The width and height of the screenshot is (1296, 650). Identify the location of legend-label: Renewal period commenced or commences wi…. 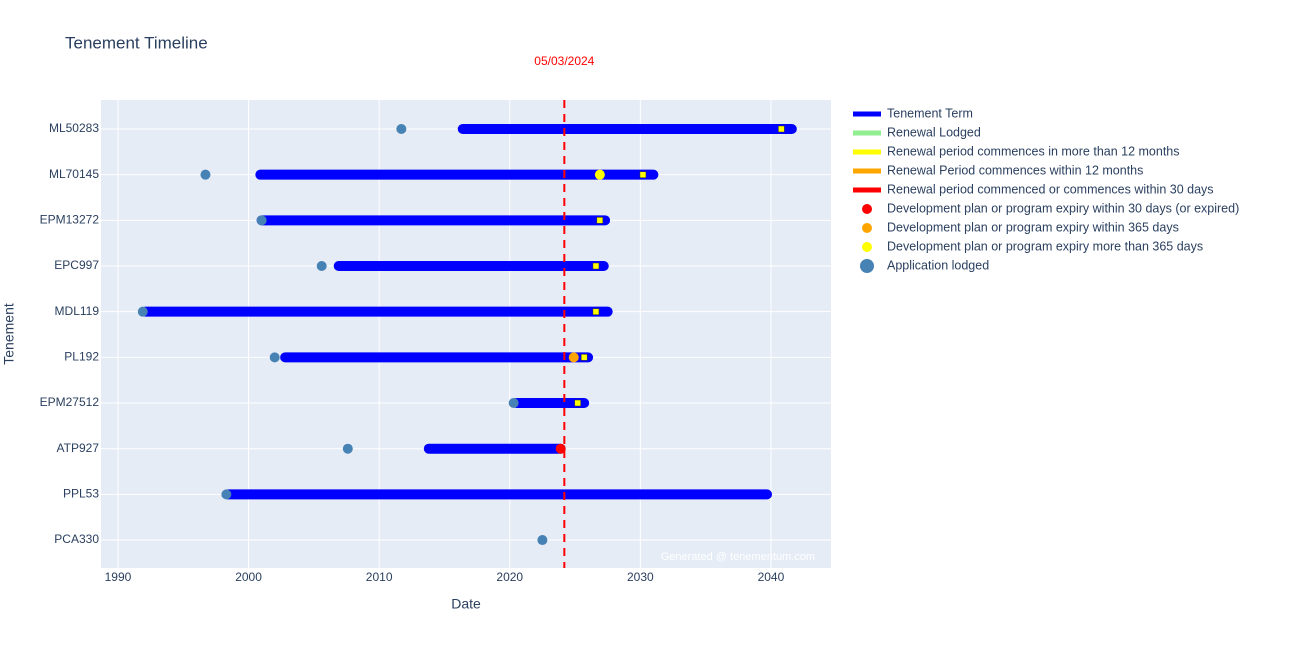
(1050, 189).